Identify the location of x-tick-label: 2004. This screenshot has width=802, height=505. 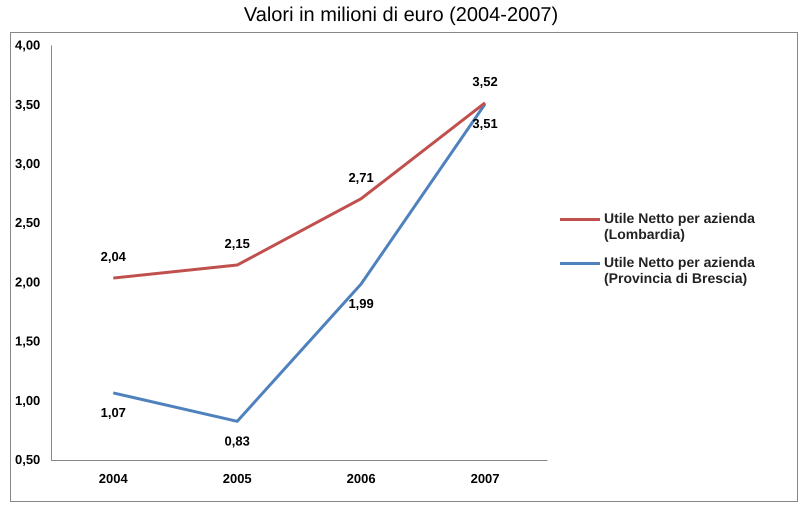
(113, 478).